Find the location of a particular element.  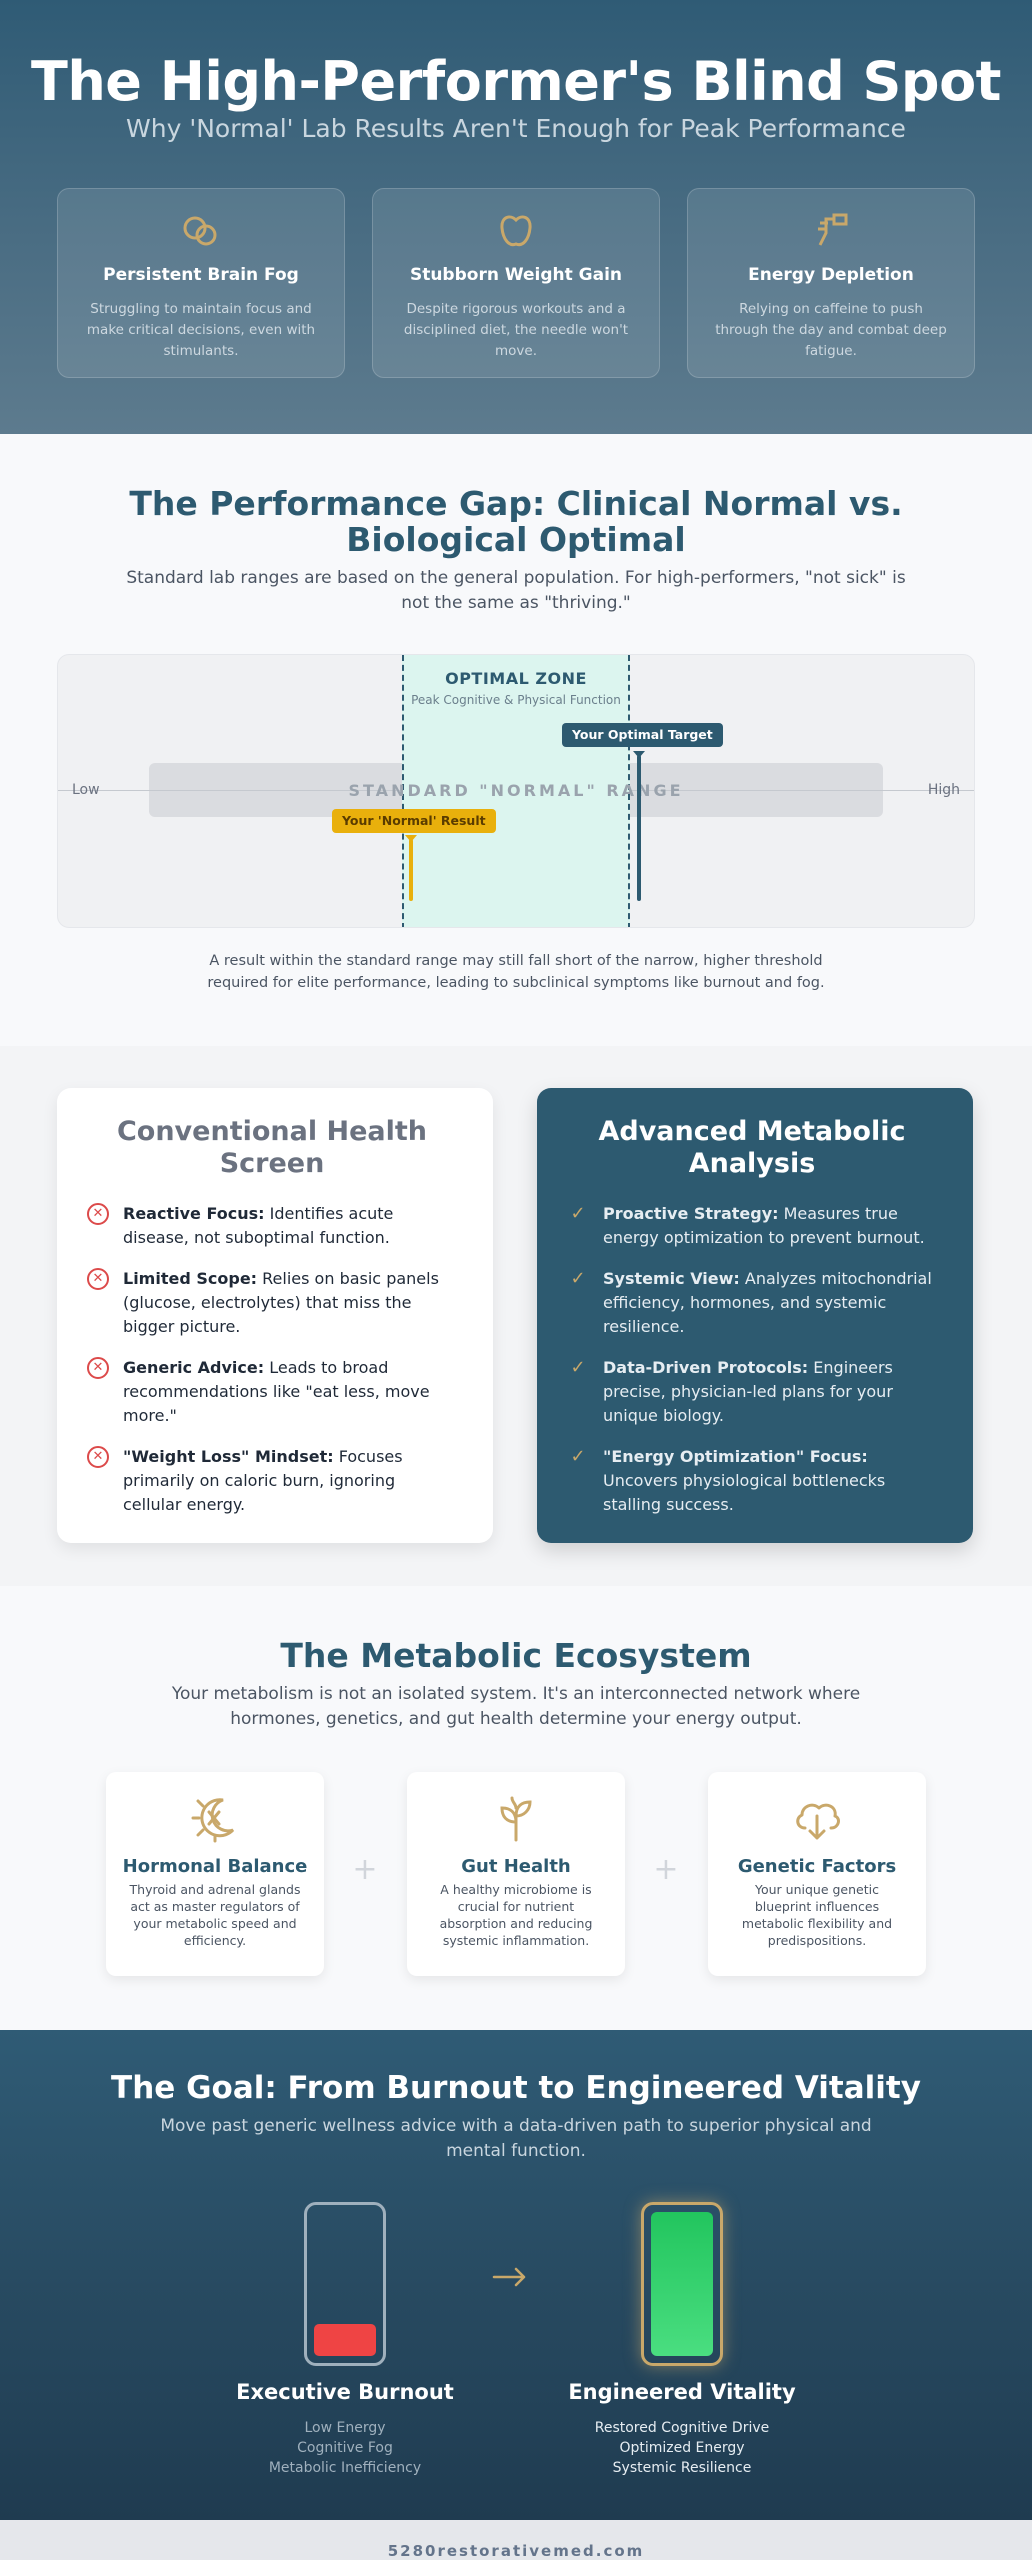

optimal-zone-subtitle: Peak Cognitive & Physical Function is located at coordinates (516, 700).